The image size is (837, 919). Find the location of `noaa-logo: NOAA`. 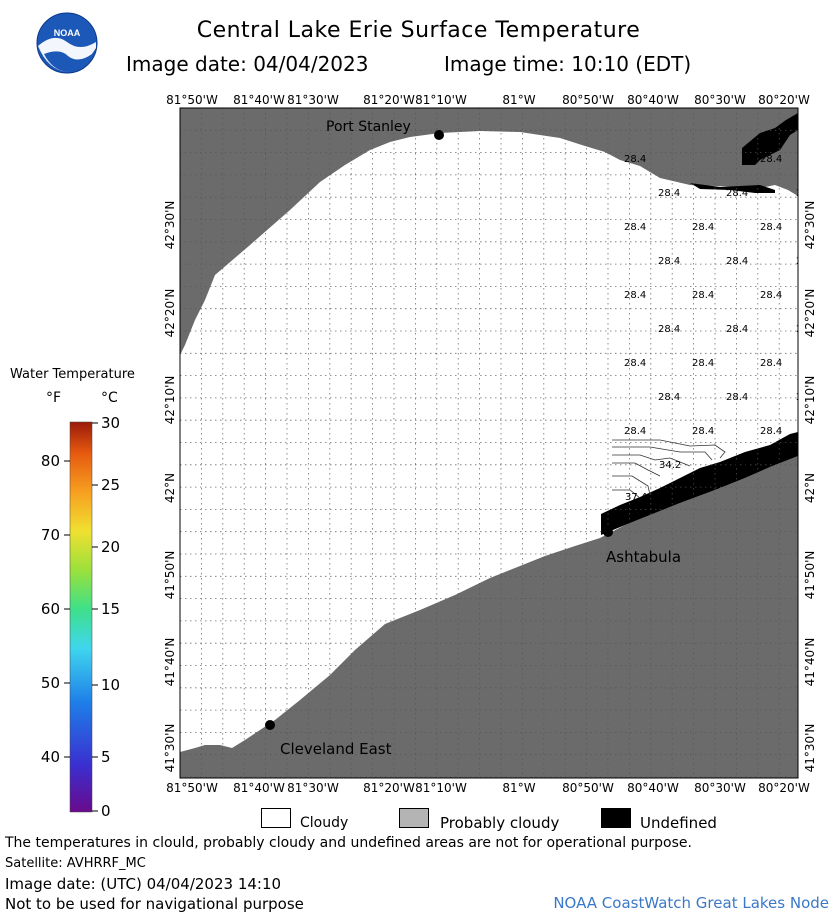

noaa-logo: NOAA is located at coordinates (67, 43).